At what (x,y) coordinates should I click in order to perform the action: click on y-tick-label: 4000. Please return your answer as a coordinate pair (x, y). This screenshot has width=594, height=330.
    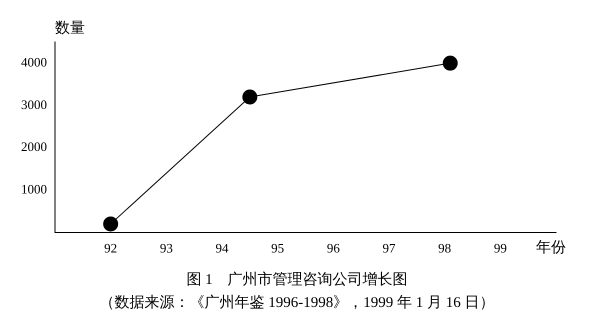
    Looking at the image, I should click on (34, 62).